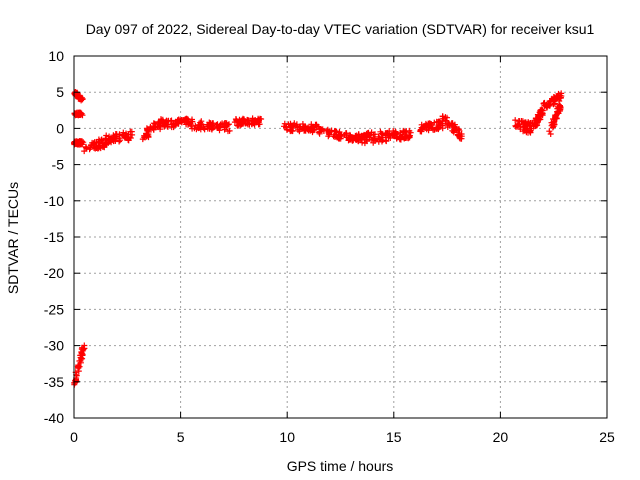 Image resolution: width=640 pixels, height=480 pixels. What do you see at coordinates (394, 437) in the screenshot?
I see `x-tick-label: 15` at bounding box center [394, 437].